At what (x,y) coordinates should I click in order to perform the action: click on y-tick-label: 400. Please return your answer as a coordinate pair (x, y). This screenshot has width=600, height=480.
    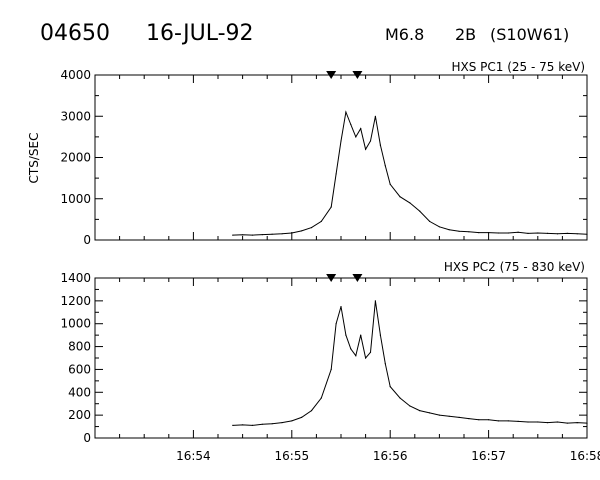
    Looking at the image, I should click on (79, 392).